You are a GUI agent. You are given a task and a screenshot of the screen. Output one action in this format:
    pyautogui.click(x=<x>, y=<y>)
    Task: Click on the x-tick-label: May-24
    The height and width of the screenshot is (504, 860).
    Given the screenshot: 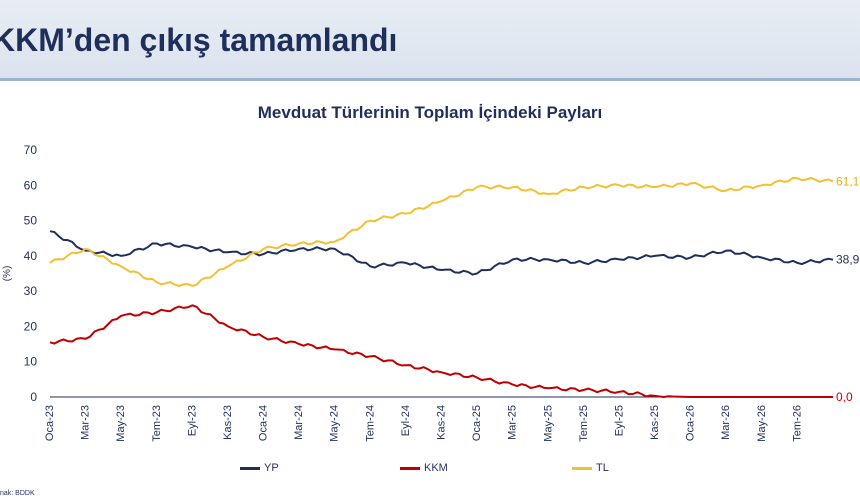 What is the action you would take?
    pyautogui.click(x=335, y=423)
    